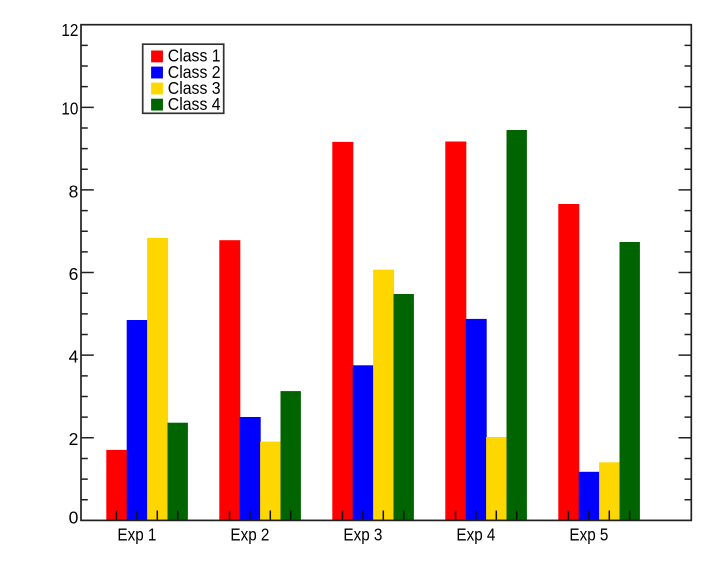 The height and width of the screenshot is (578, 717). I want to click on svg-text: 4, so click(74, 357).